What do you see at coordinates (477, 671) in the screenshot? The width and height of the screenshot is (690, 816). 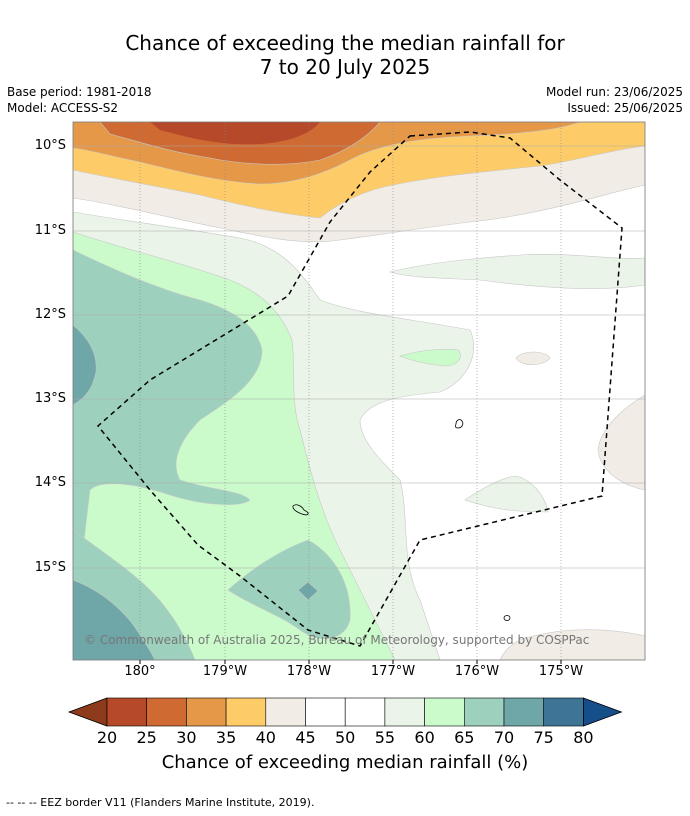 I see `lon-label: 176°W` at bounding box center [477, 671].